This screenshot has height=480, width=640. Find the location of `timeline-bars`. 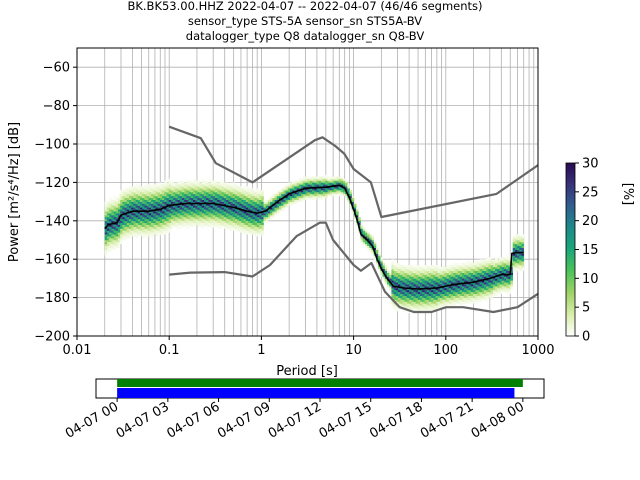

timeline-bars is located at coordinates (320, 388).